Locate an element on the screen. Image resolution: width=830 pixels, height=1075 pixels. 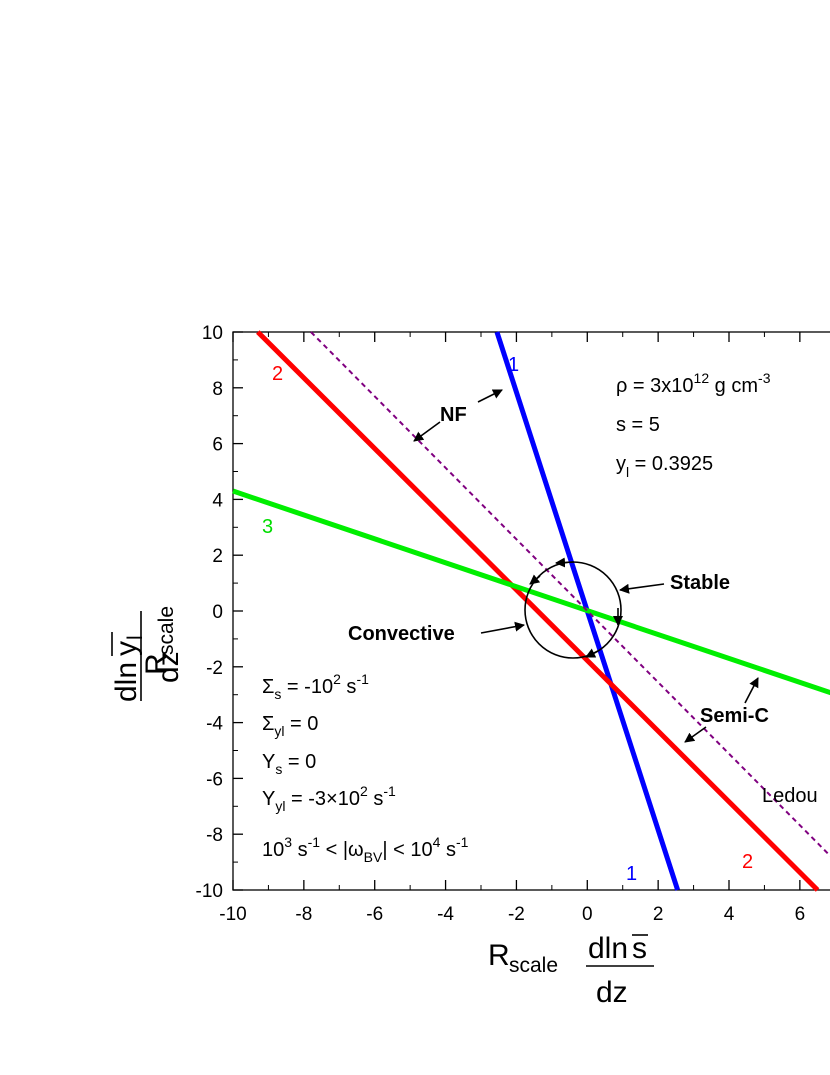
y-tick-label: 6 is located at coordinates (217, 445).